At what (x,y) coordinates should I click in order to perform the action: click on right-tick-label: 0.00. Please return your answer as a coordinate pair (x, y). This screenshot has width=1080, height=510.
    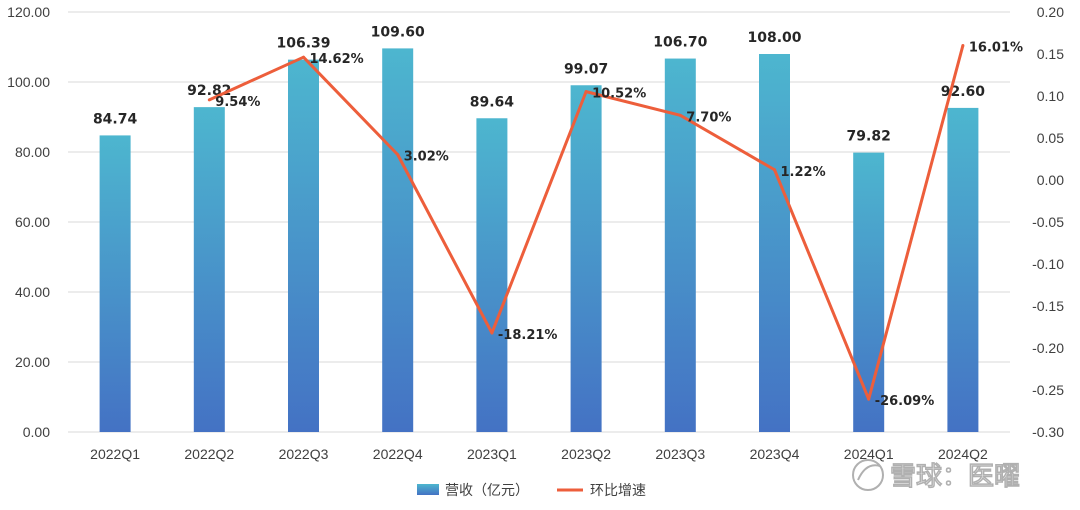
    Looking at the image, I should click on (1050, 180).